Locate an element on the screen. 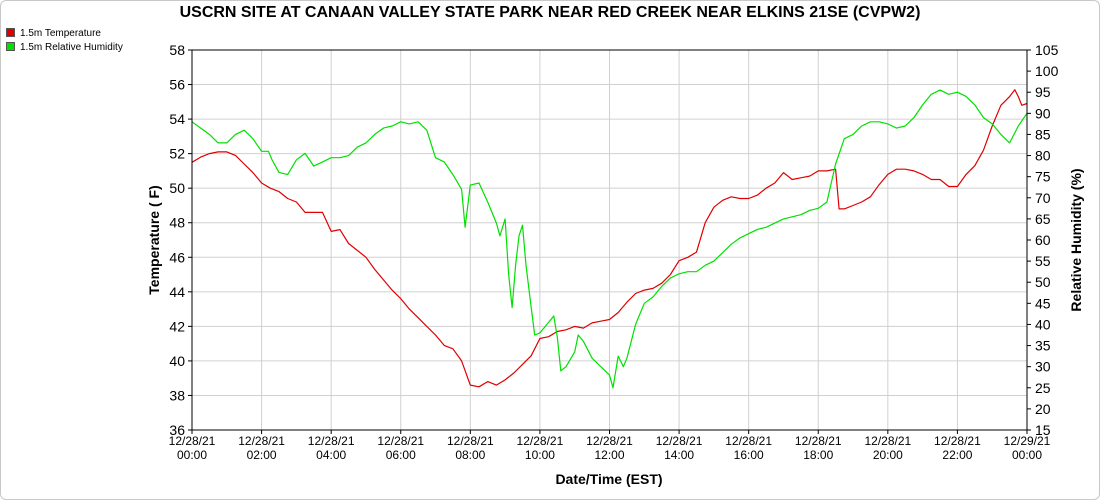 The image size is (1100, 500). x-tick-label-time: 16:00 is located at coordinates (749, 455).